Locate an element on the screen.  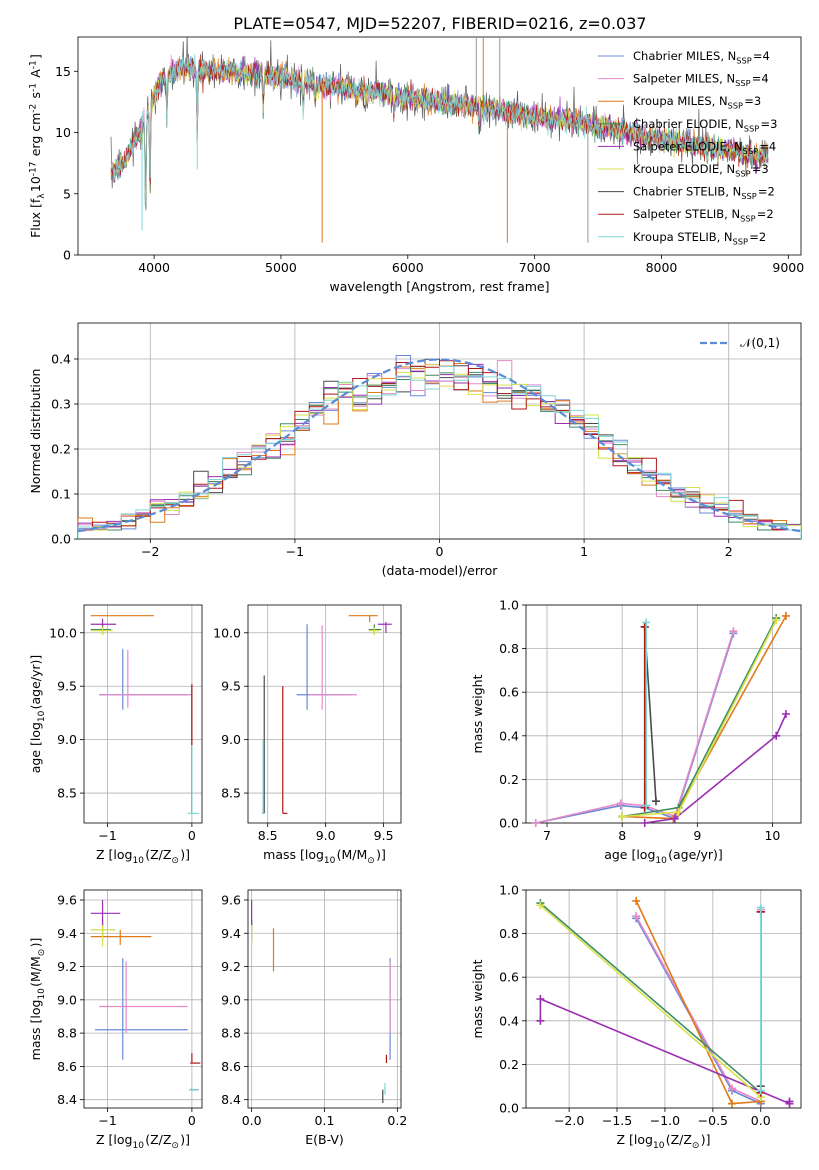
mass_vs_EBV-xlabel: E(B-V) is located at coordinates (324, 1139).